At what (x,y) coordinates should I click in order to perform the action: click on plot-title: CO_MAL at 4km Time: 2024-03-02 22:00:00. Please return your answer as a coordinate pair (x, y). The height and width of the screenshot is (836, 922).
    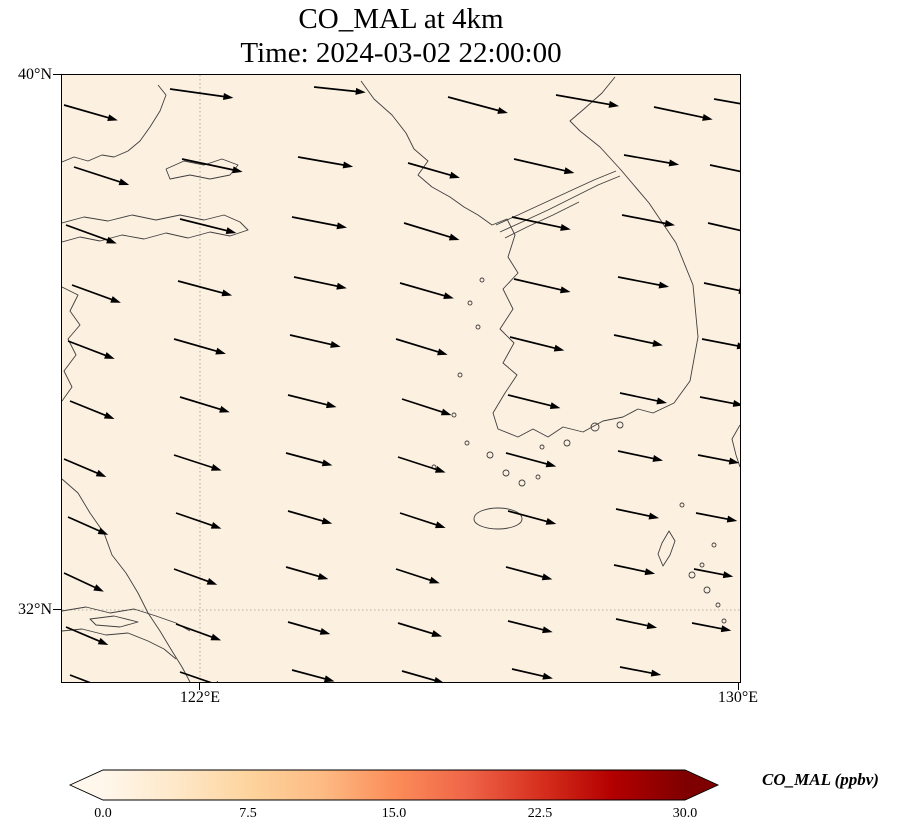
    Looking at the image, I should click on (401, 36).